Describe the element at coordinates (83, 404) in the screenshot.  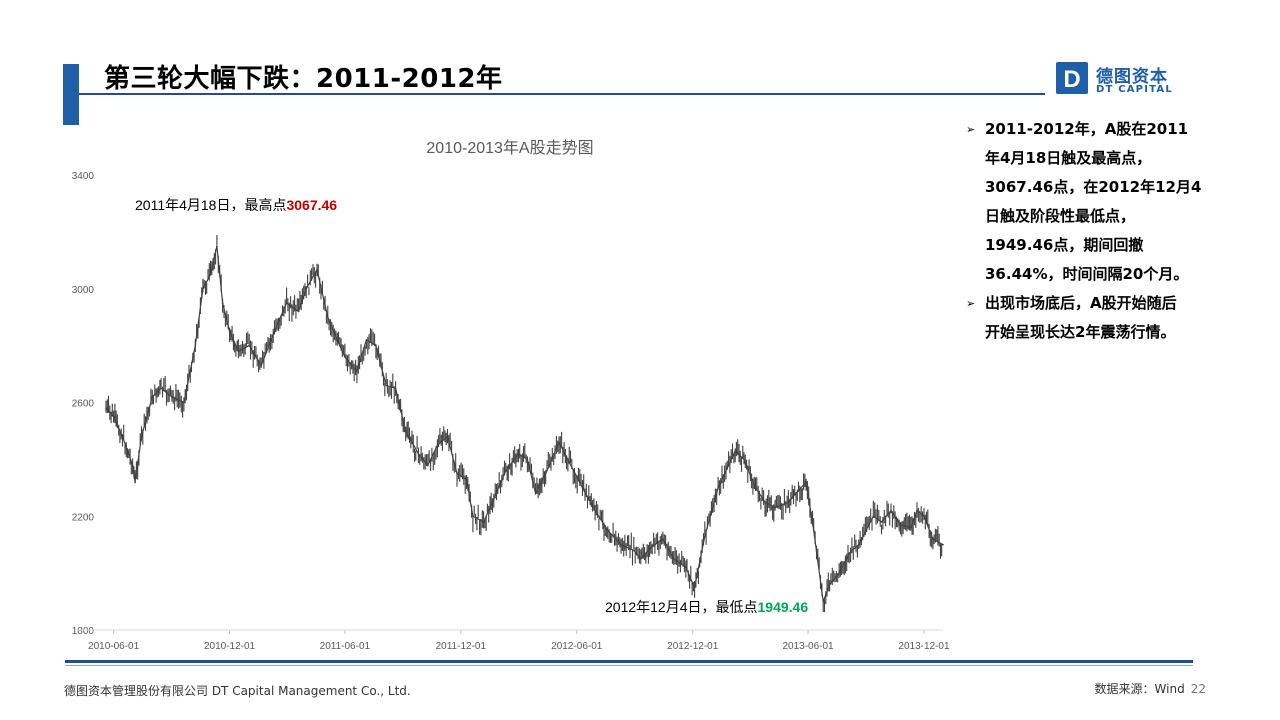
I see `y-tick-label: 2600` at that location.